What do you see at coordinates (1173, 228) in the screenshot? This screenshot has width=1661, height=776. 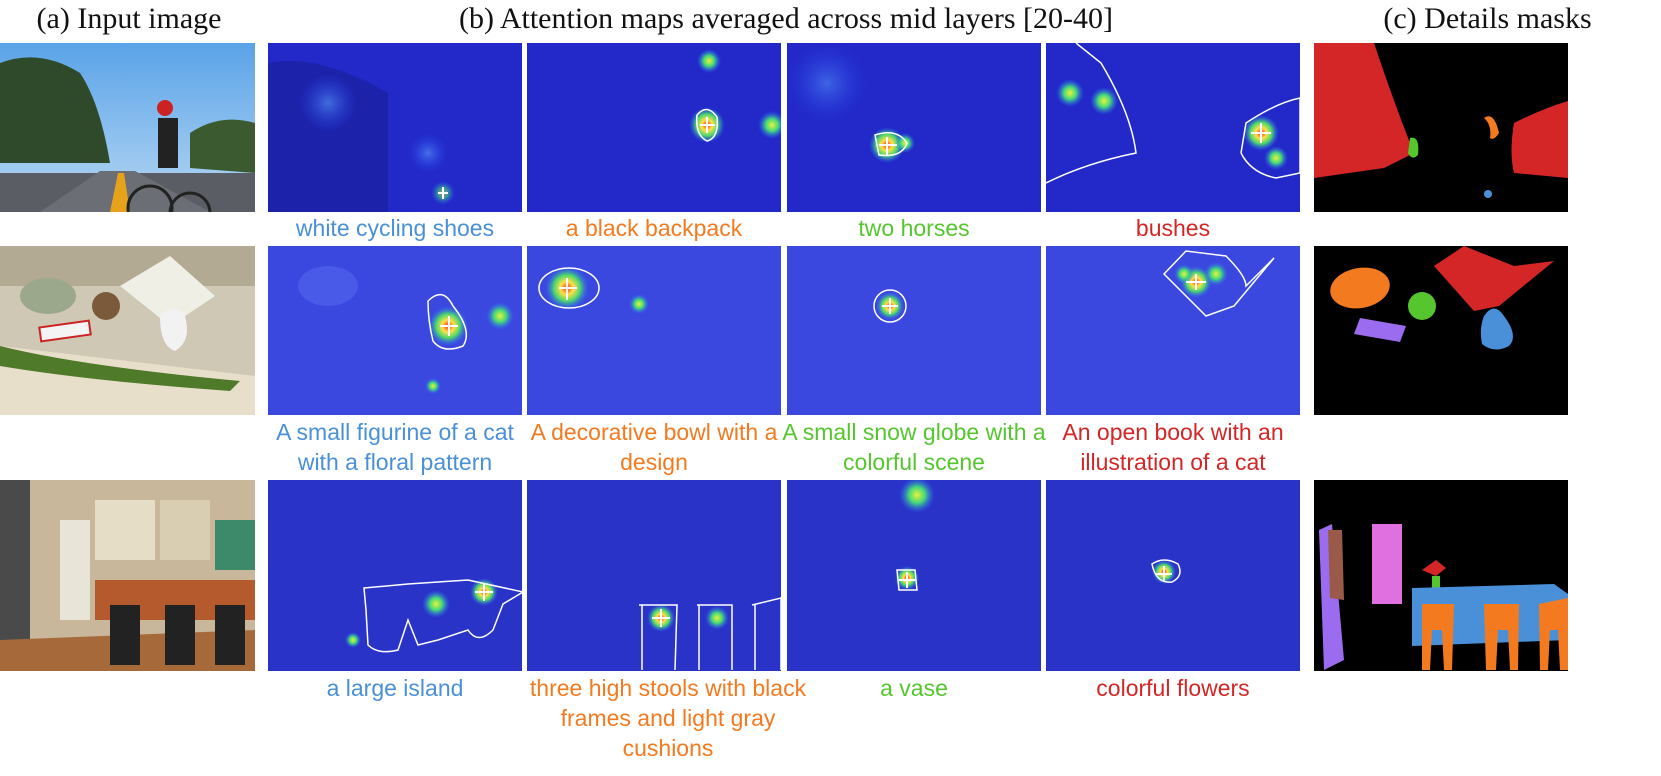 I see `caption-bushes: bushes` at bounding box center [1173, 228].